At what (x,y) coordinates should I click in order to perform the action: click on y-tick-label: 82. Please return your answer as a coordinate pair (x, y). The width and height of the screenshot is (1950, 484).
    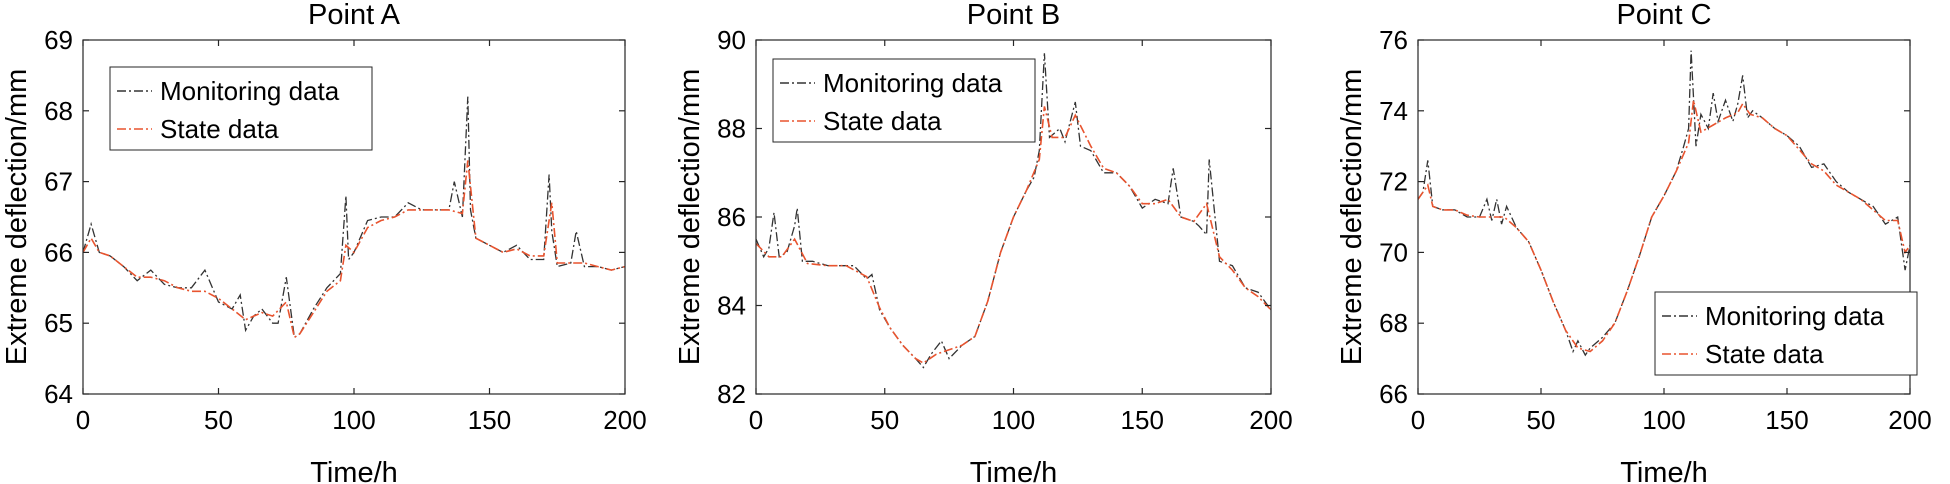
    Looking at the image, I should click on (731, 394).